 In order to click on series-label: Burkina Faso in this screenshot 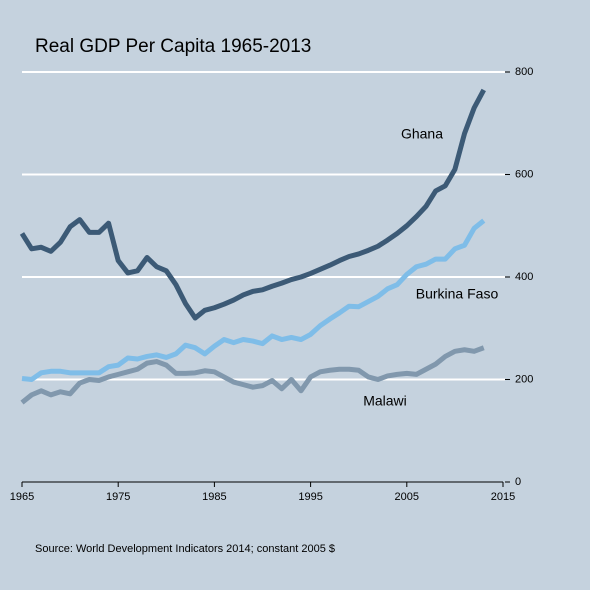, I will do `click(457, 294)`.